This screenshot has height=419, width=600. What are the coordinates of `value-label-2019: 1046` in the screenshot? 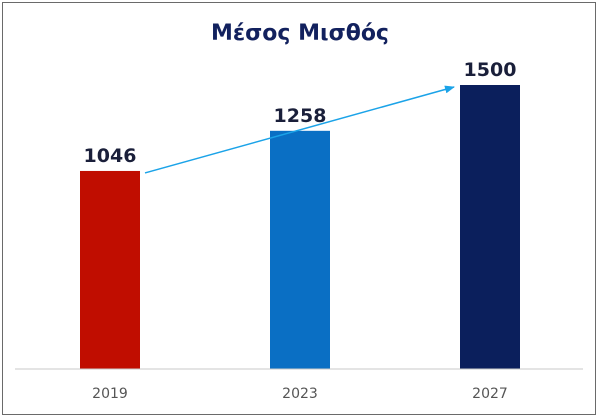 It's located at (110, 156).